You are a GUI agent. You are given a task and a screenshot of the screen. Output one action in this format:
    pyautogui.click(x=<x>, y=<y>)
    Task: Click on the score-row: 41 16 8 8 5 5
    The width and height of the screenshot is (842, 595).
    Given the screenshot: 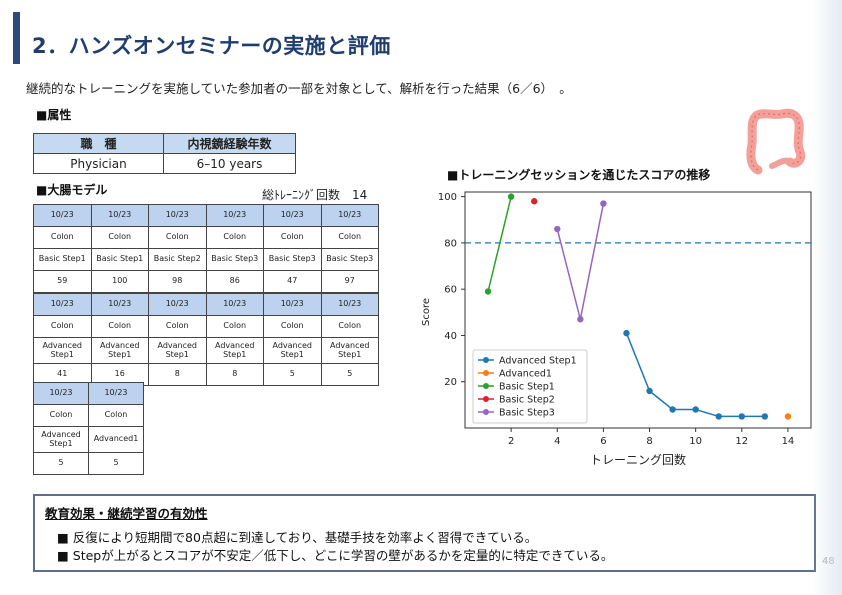 What is the action you would take?
    pyautogui.click(x=206, y=374)
    